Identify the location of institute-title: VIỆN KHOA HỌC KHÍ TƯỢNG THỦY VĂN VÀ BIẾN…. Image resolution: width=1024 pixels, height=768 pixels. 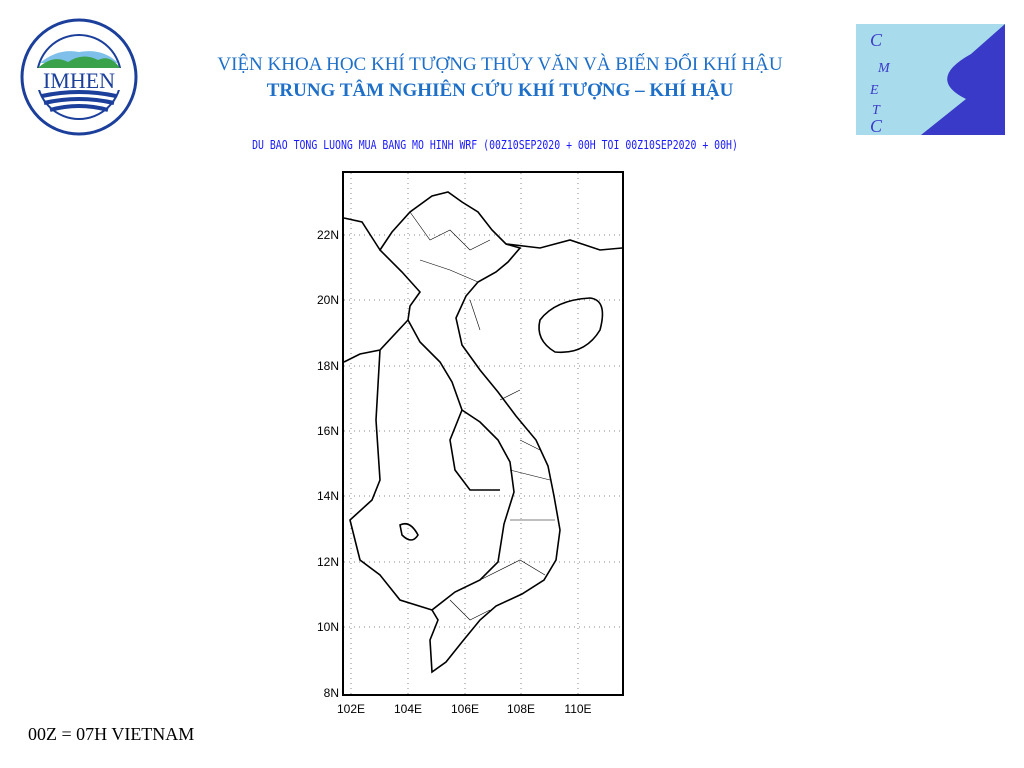
(500, 64).